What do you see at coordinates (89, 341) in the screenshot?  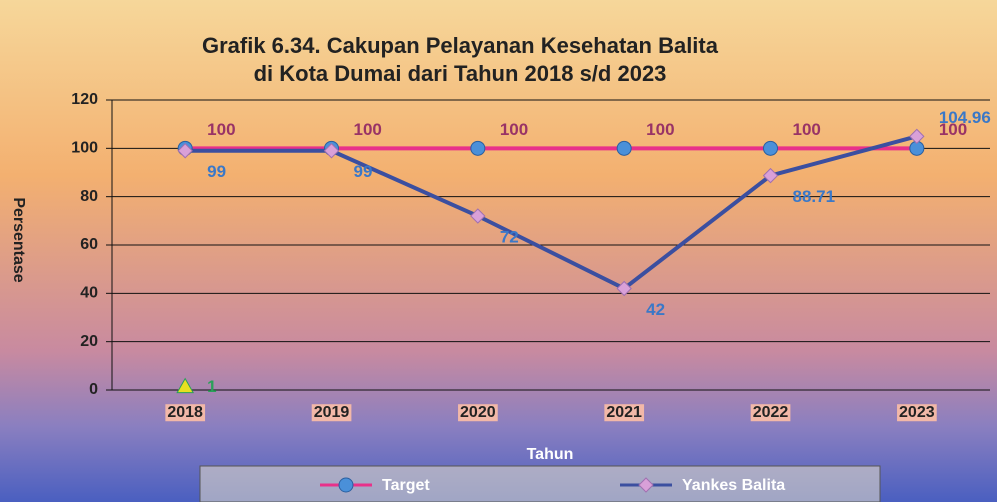 I see `y-tick-label: 20` at bounding box center [89, 341].